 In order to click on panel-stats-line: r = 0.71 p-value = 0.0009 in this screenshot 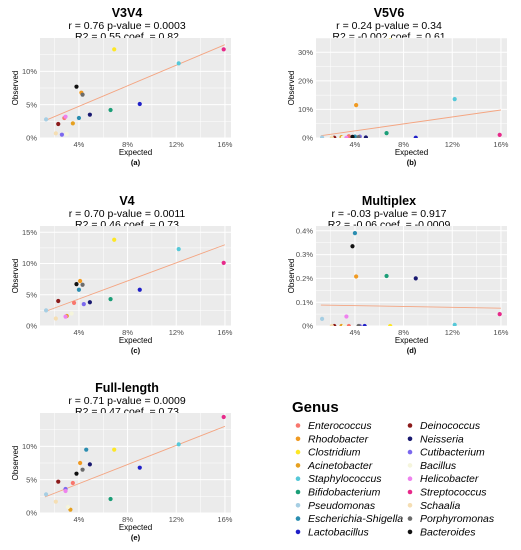, I will do `click(126, 401)`.